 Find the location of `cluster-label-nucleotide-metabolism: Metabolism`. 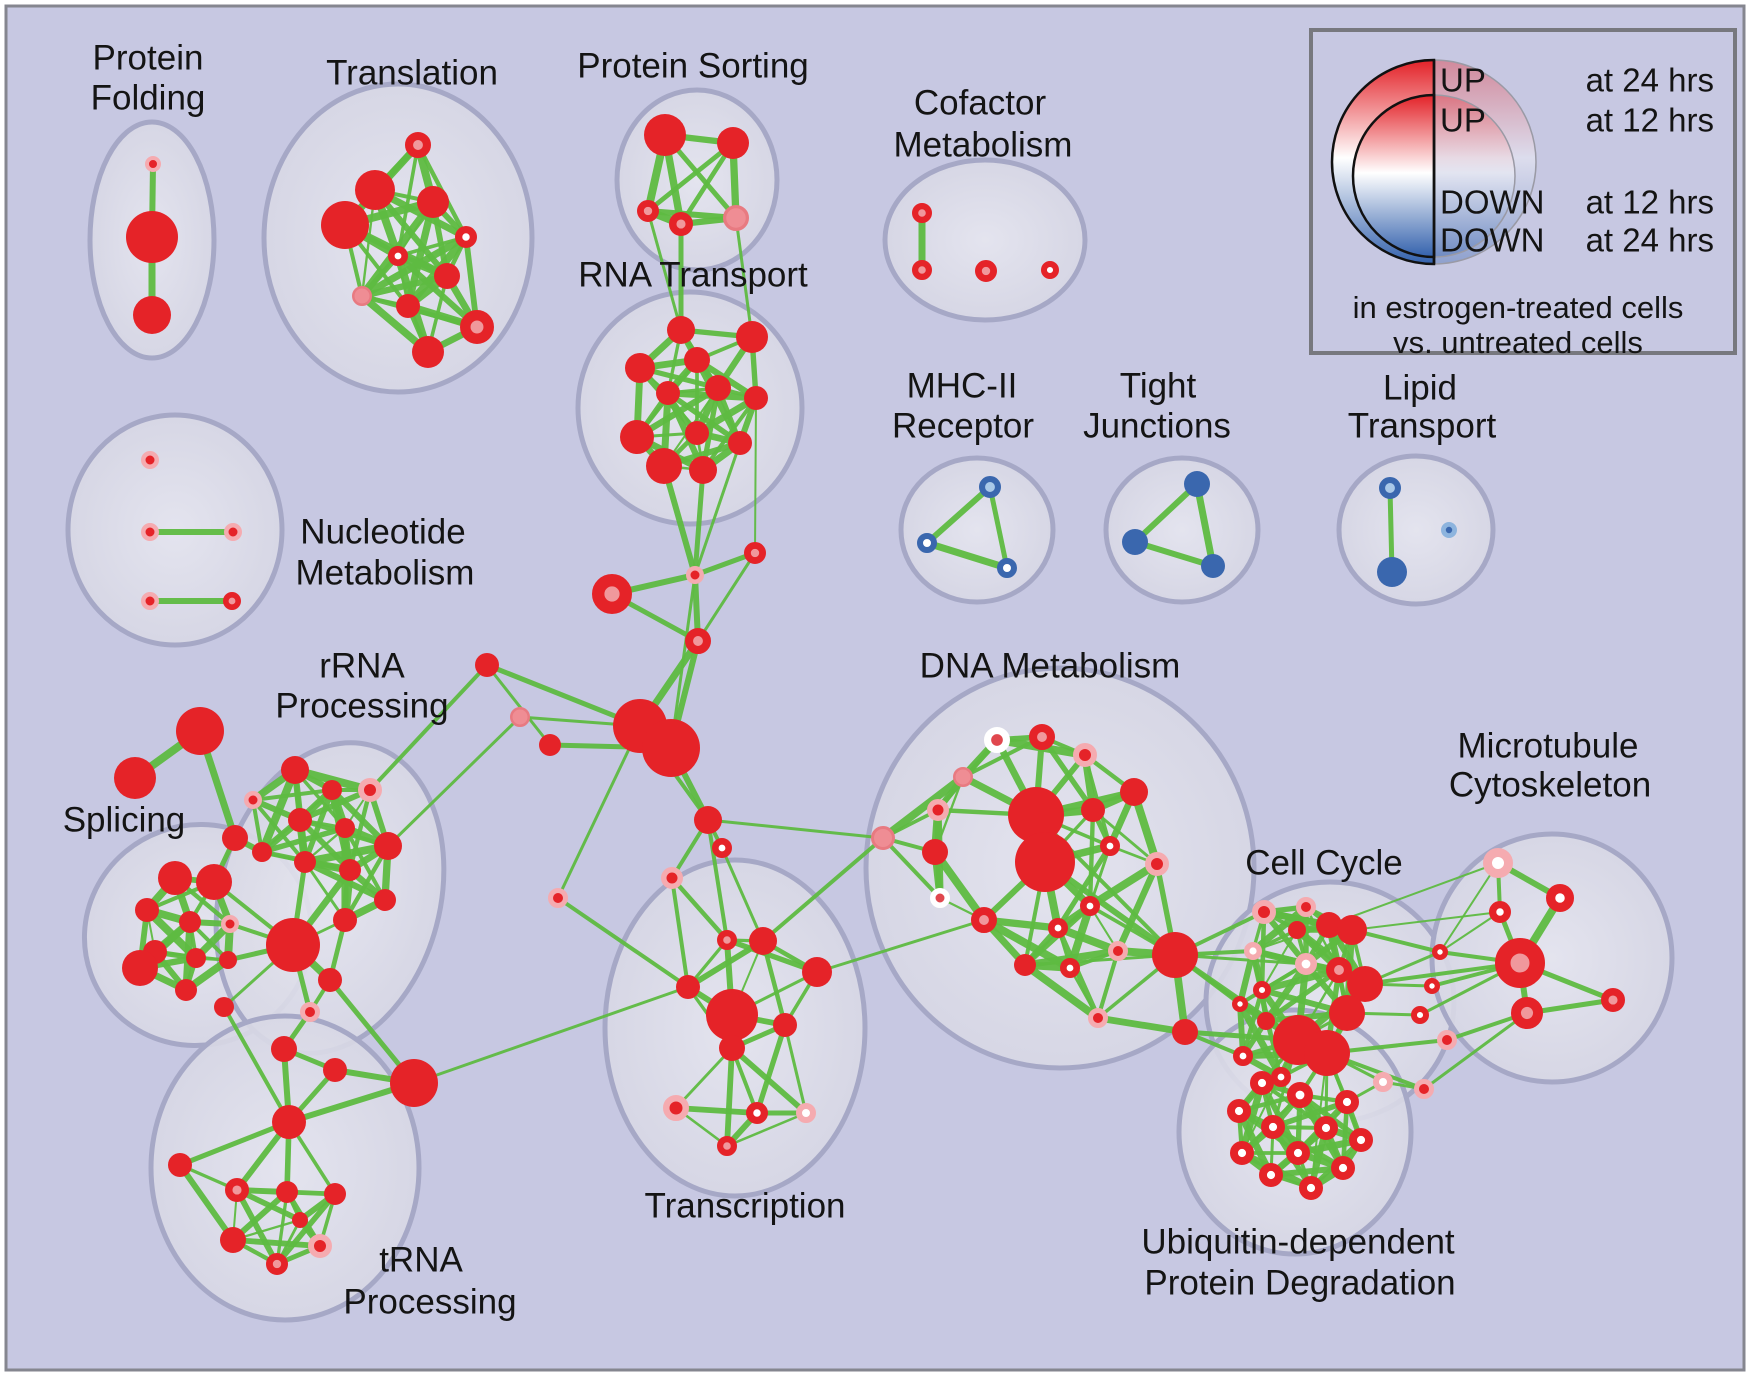

cluster-label-nucleotide-metabolism: Metabolism is located at coordinates (385, 572).